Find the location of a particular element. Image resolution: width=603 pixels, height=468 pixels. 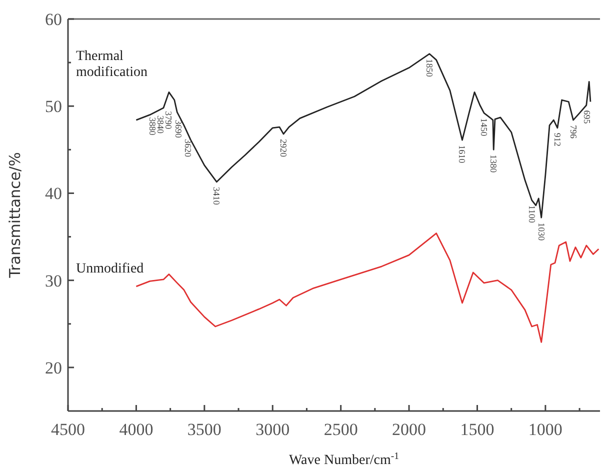

series-label: Unmodified is located at coordinates (110, 268).